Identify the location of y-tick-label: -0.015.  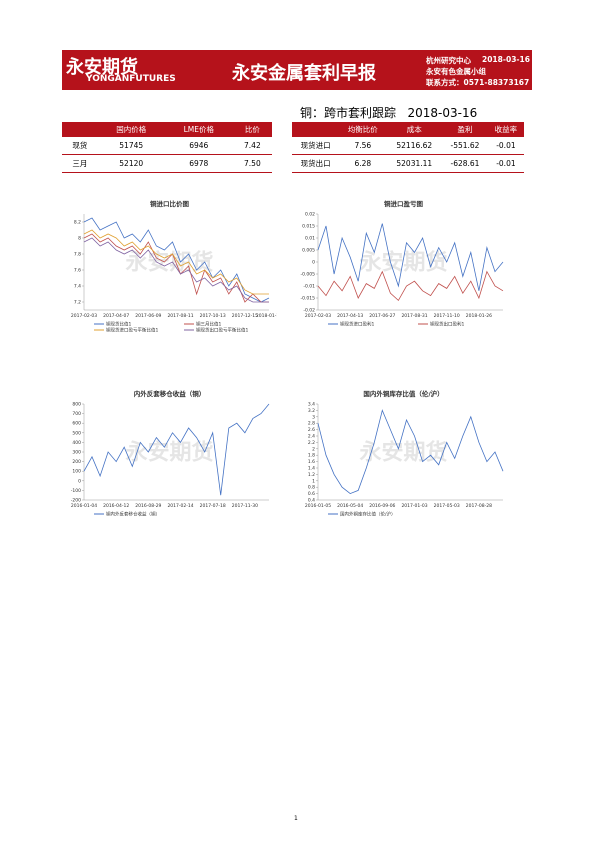
(307, 299).